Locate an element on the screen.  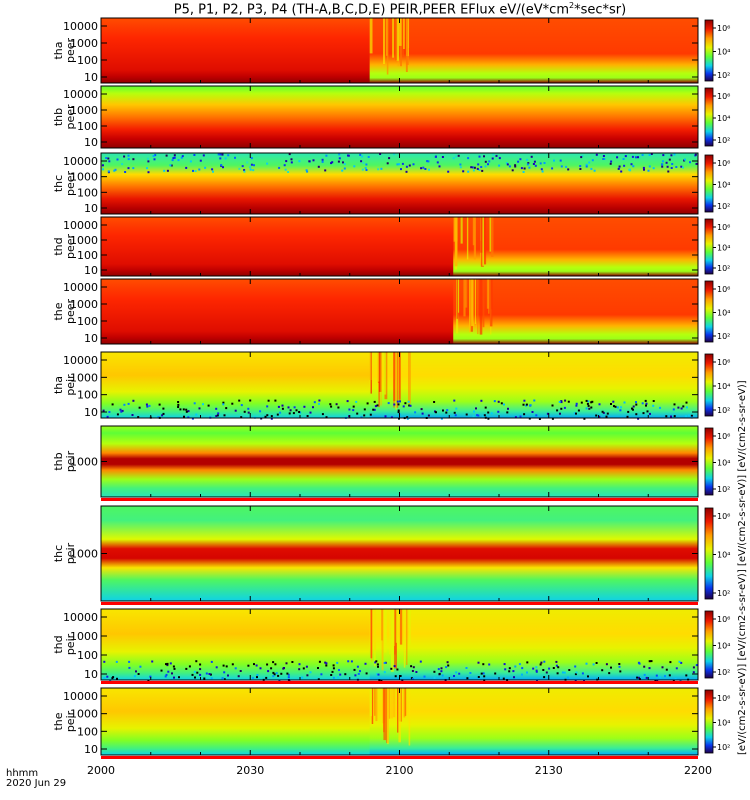
colorbar-tick-label: 10⁴ is located at coordinates (723, 52).